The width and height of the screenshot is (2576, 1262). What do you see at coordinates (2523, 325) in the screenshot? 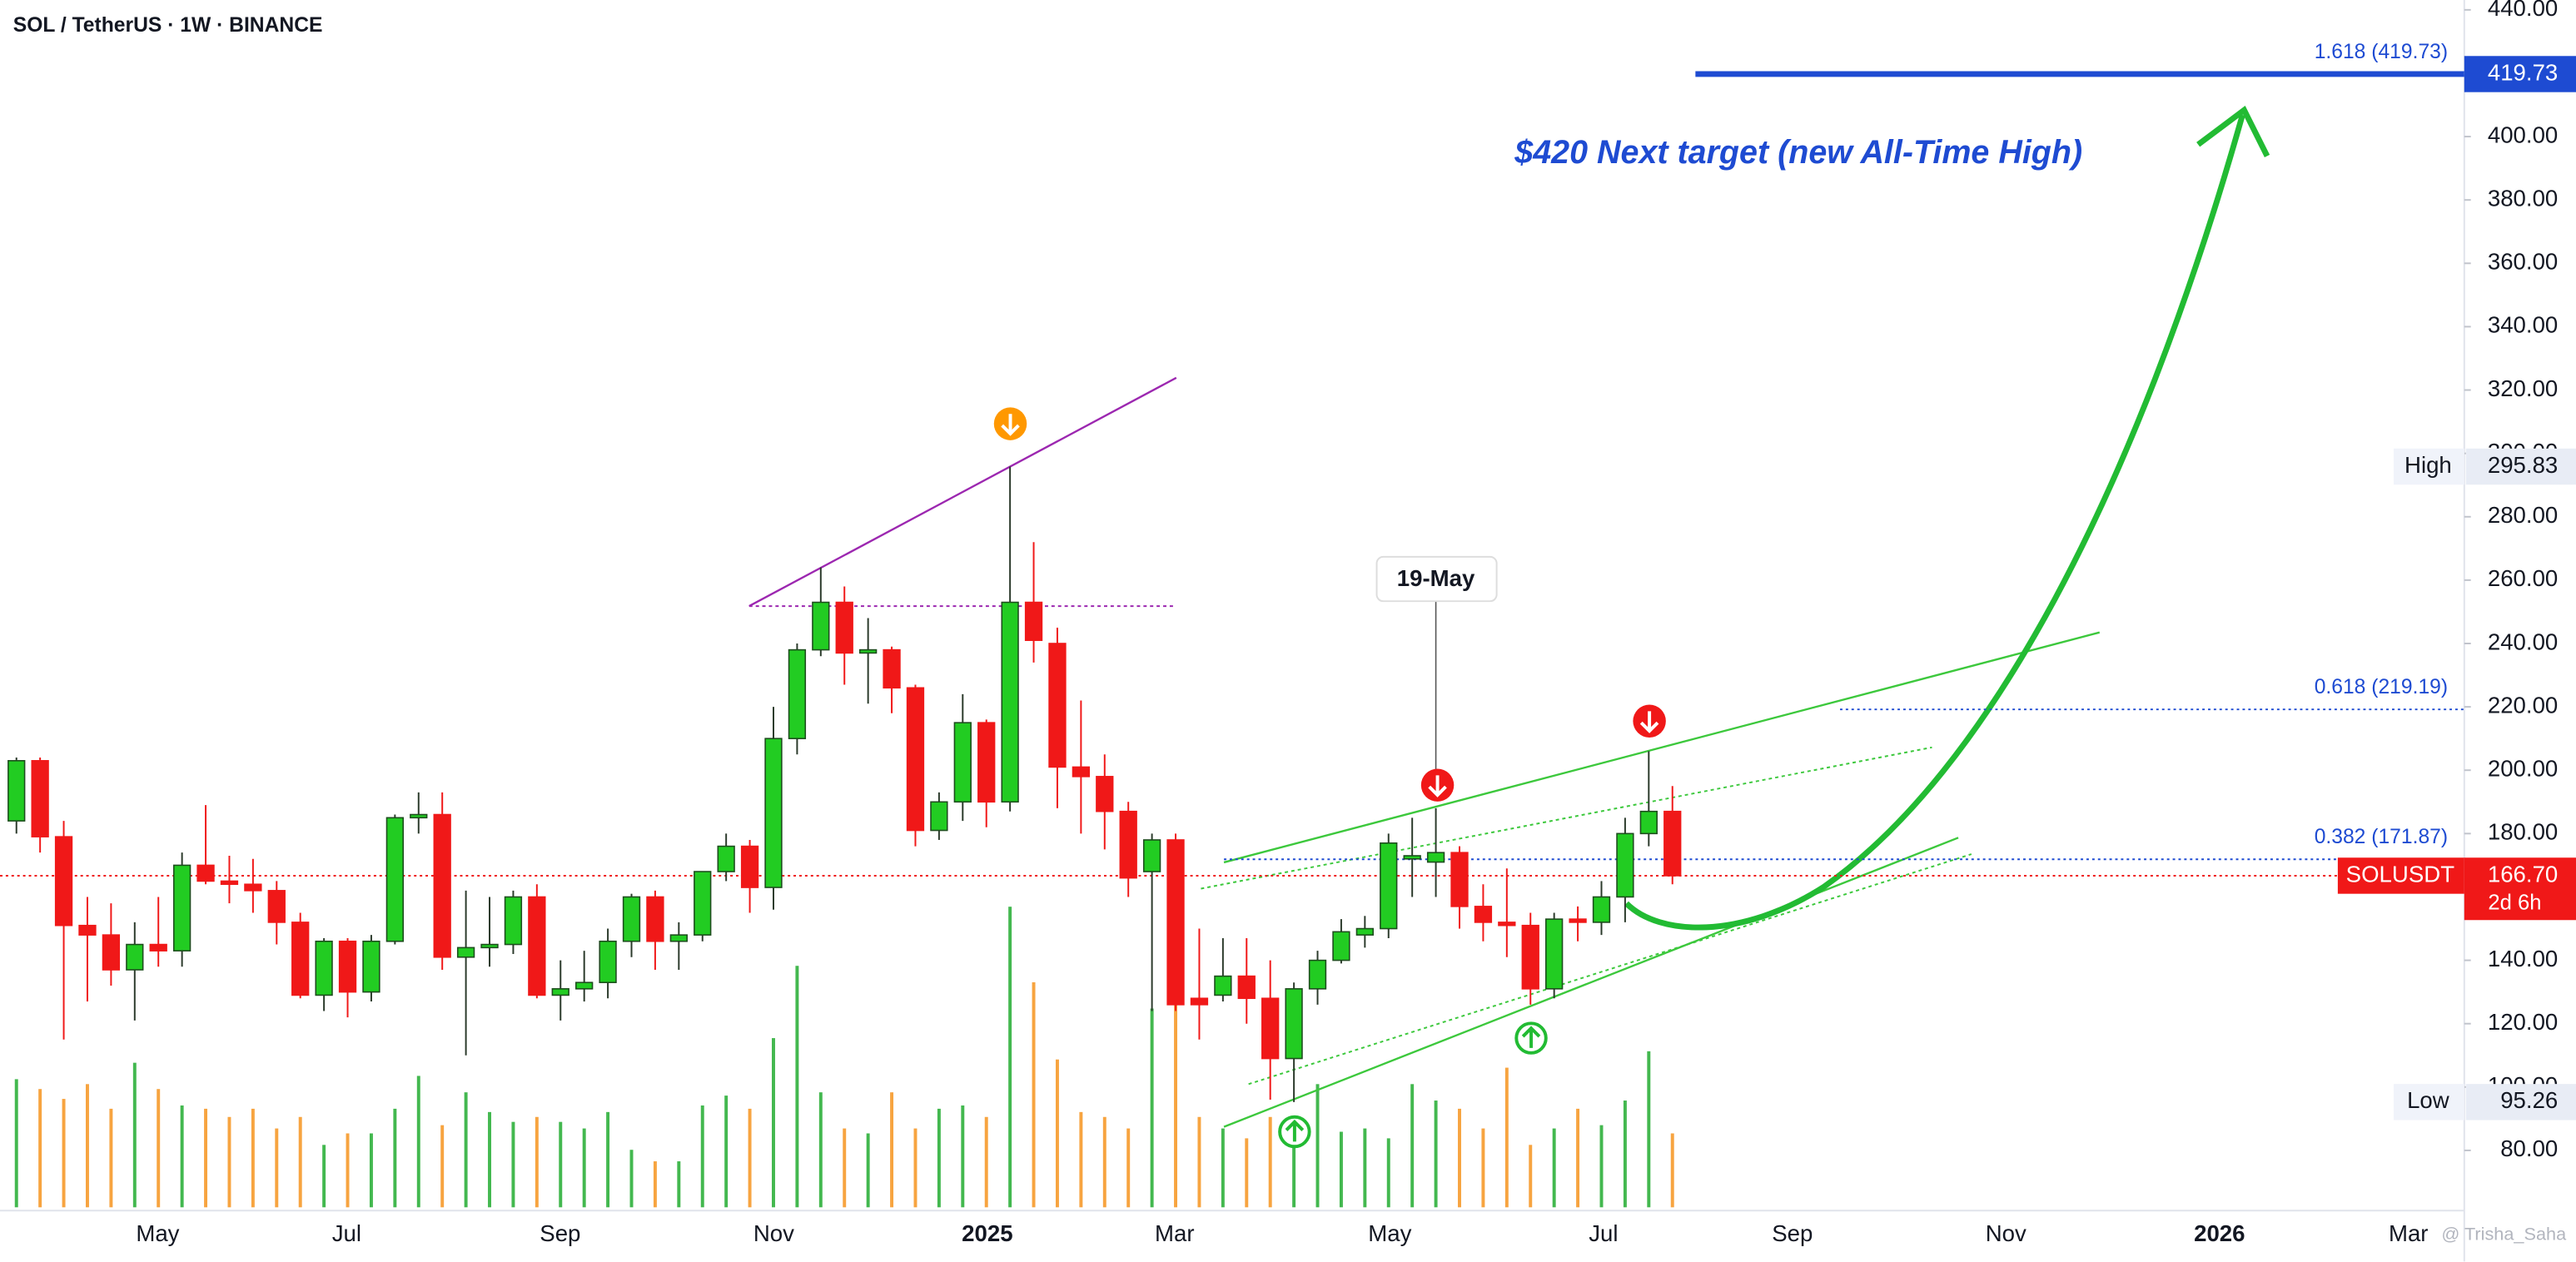
I see `y-tick-label: 340.00` at bounding box center [2523, 325].